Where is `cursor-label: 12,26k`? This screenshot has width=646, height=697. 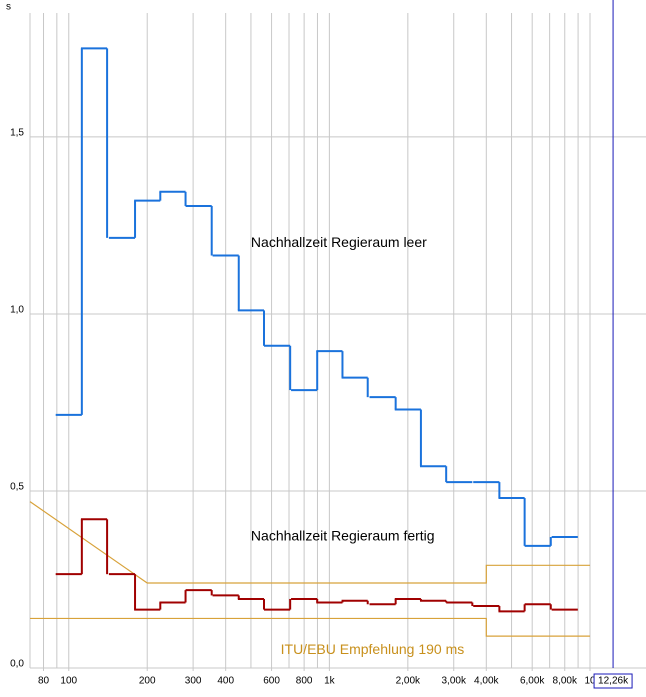 cursor-label: 12,26k is located at coordinates (613, 681).